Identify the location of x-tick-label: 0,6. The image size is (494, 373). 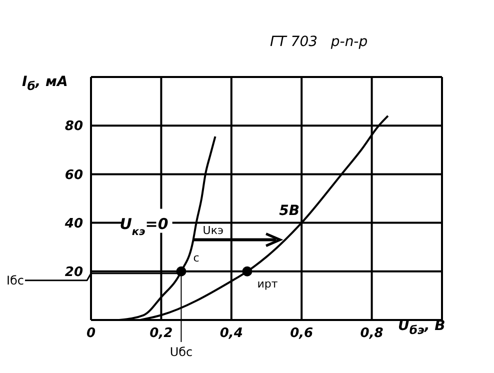
(302, 334).